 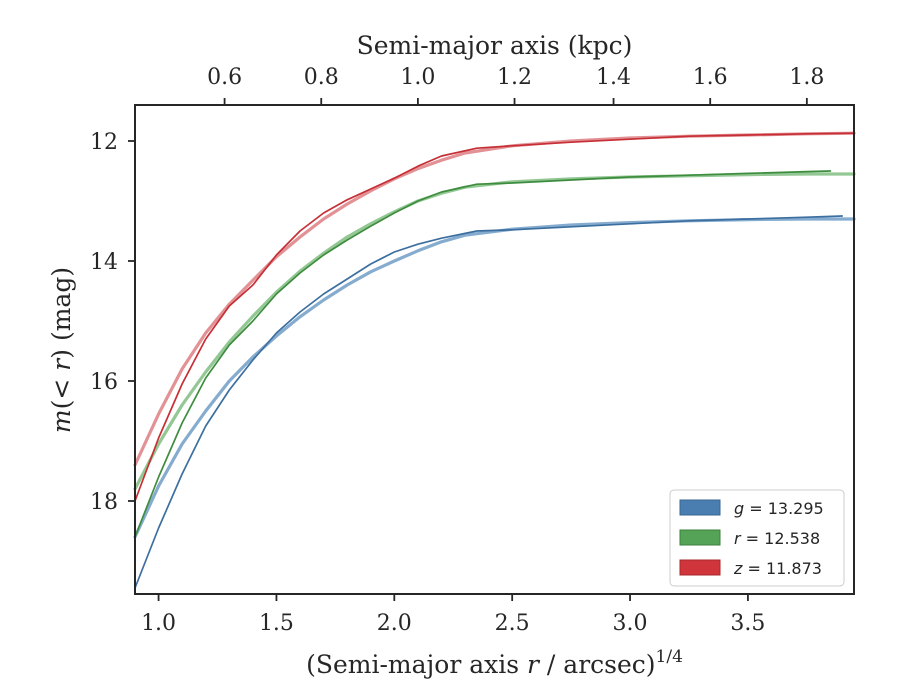 What do you see at coordinates (104, 142) in the screenshot?
I see `y-tick-label: 12` at bounding box center [104, 142].